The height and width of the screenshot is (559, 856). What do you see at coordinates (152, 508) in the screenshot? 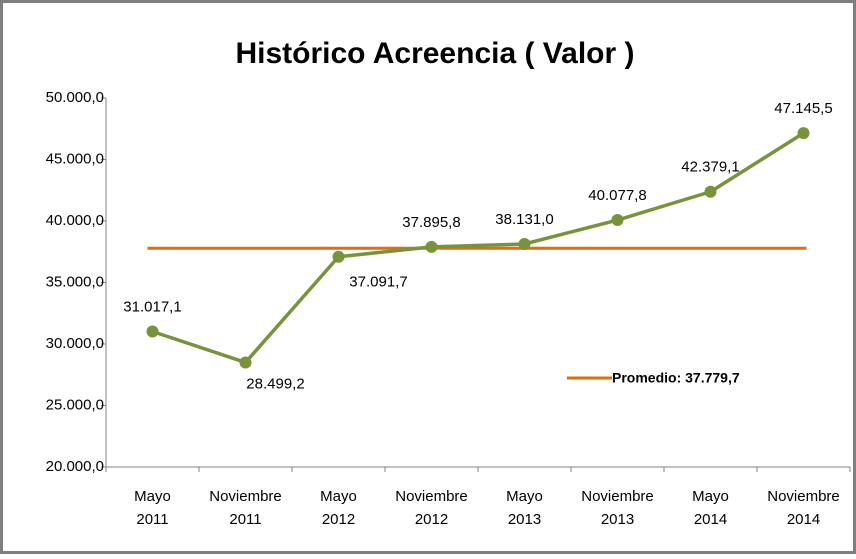
I see `x-tick-label: Mayo 2011` at bounding box center [152, 508].